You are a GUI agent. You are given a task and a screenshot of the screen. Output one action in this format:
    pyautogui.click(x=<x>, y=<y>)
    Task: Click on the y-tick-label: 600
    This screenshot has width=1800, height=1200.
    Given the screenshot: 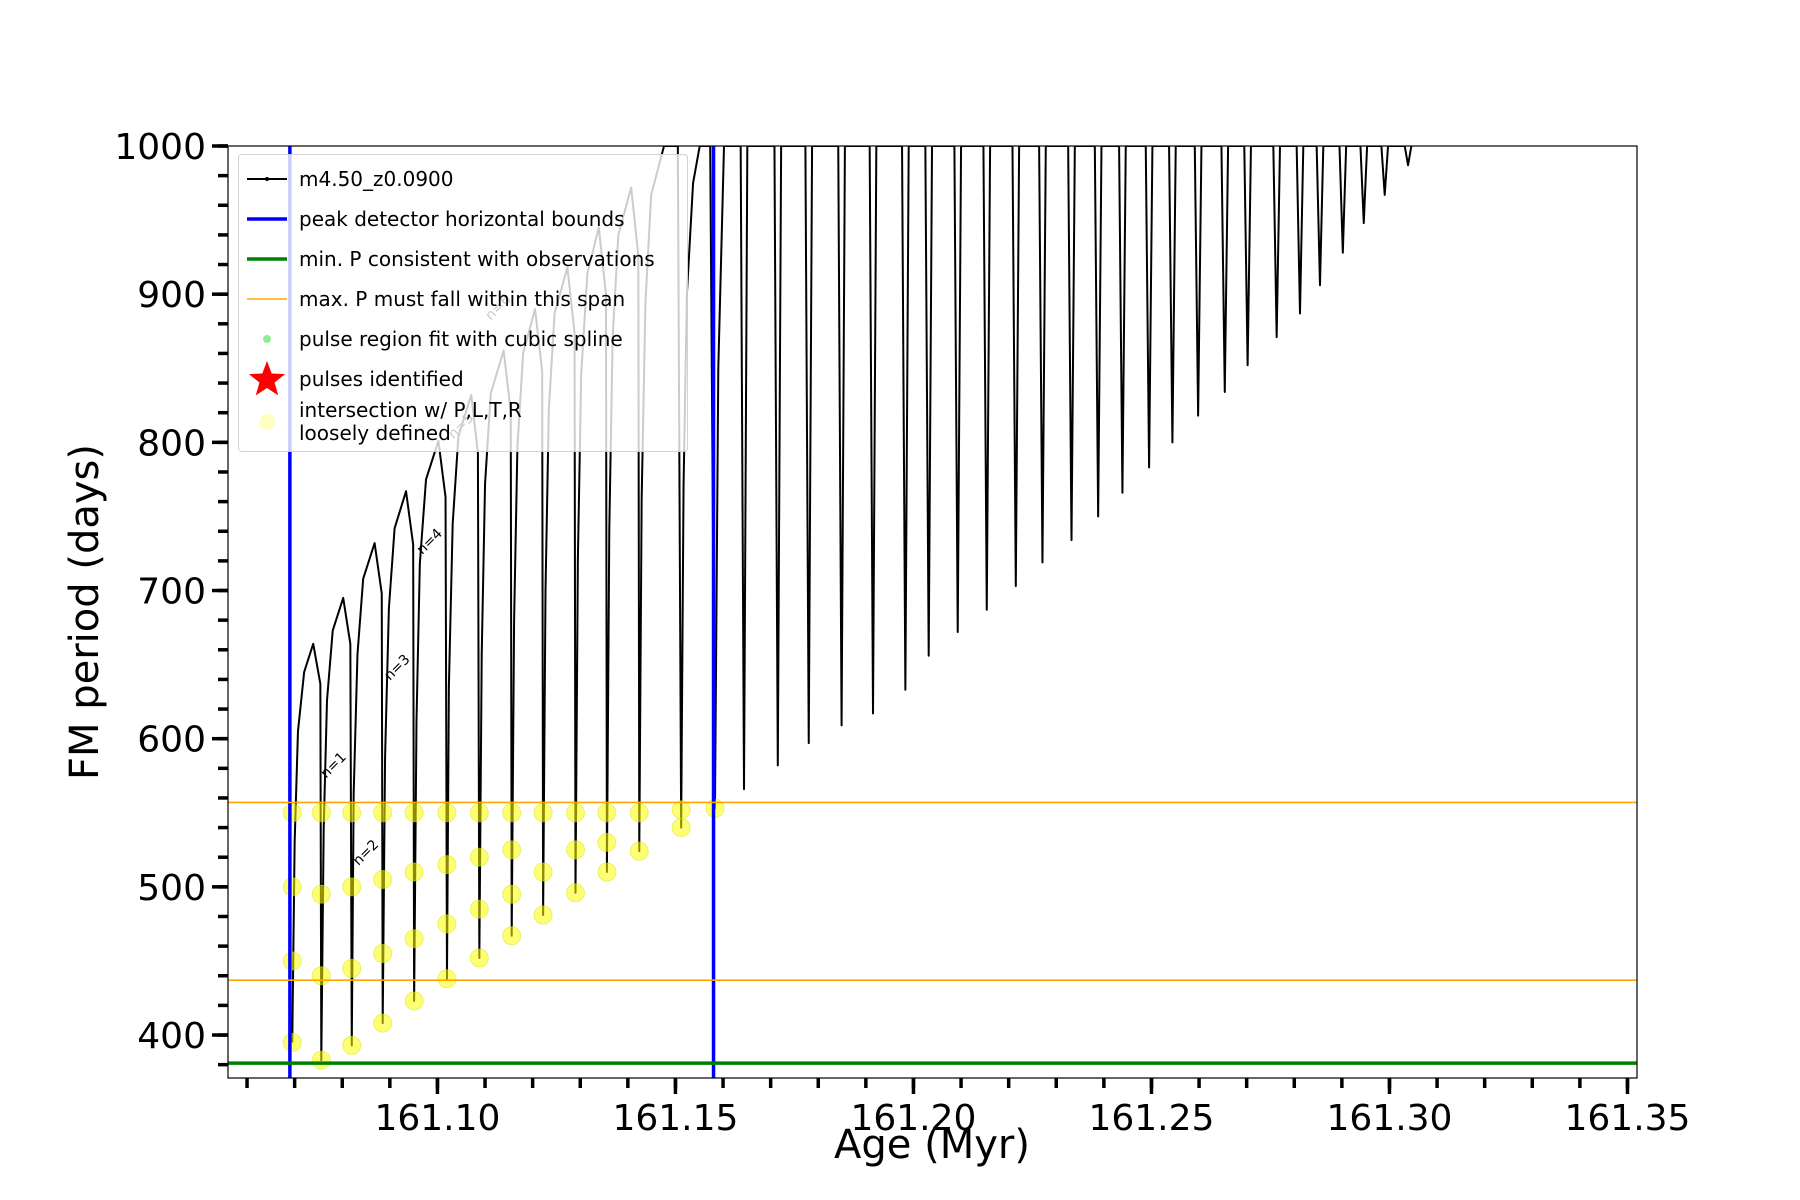 What is the action you would take?
    pyautogui.click(x=171, y=740)
    